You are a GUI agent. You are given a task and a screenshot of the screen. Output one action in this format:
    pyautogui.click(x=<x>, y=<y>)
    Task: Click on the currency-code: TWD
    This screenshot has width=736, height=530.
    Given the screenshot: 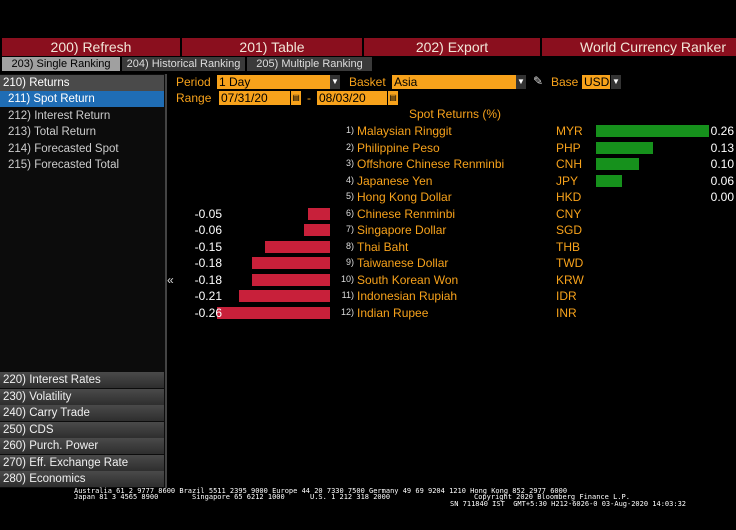 What is the action you would take?
    pyautogui.click(x=570, y=263)
    